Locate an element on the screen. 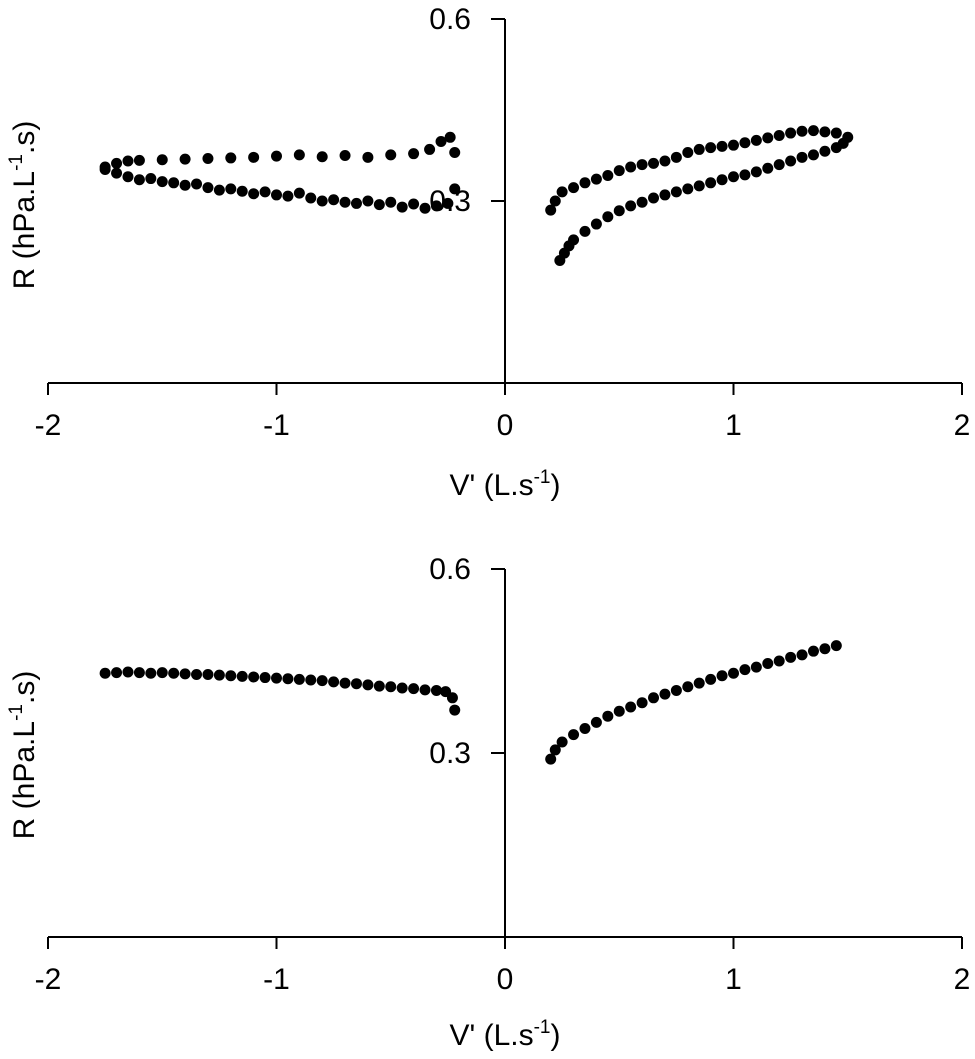 The image size is (975, 1059). x-tick-label: -2 is located at coordinates (48, 425).